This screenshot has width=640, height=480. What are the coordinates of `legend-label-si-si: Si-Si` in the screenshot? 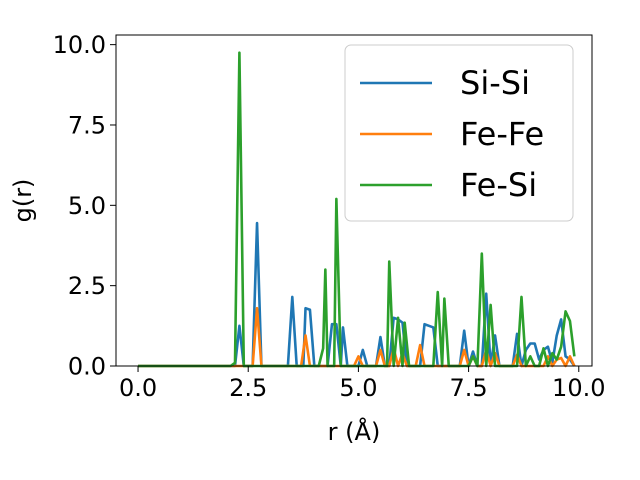 It's located at (495, 83).